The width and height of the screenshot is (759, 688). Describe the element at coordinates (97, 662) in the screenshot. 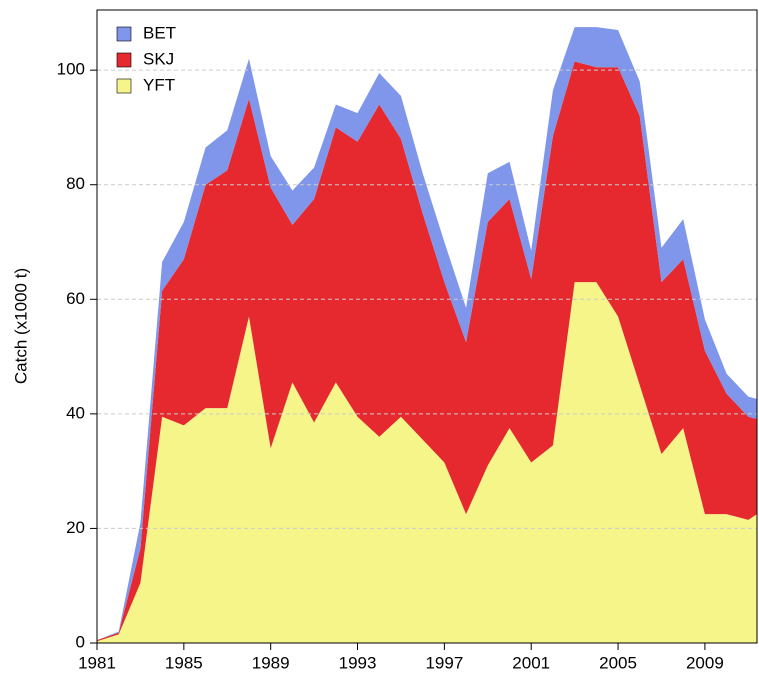

I see `x-tick-label: 1981` at that location.